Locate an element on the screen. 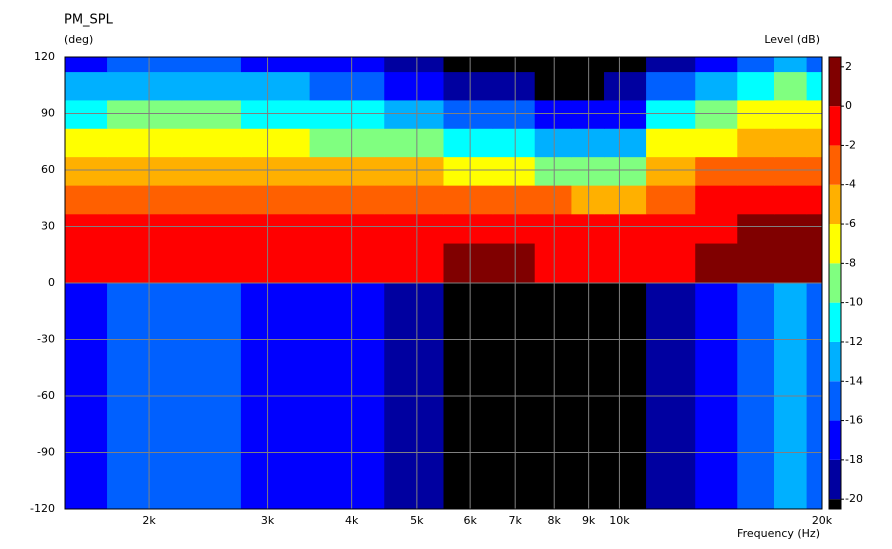 The width and height of the screenshot is (892, 549). colorbar-tick-label: -12 is located at coordinates (854, 341).